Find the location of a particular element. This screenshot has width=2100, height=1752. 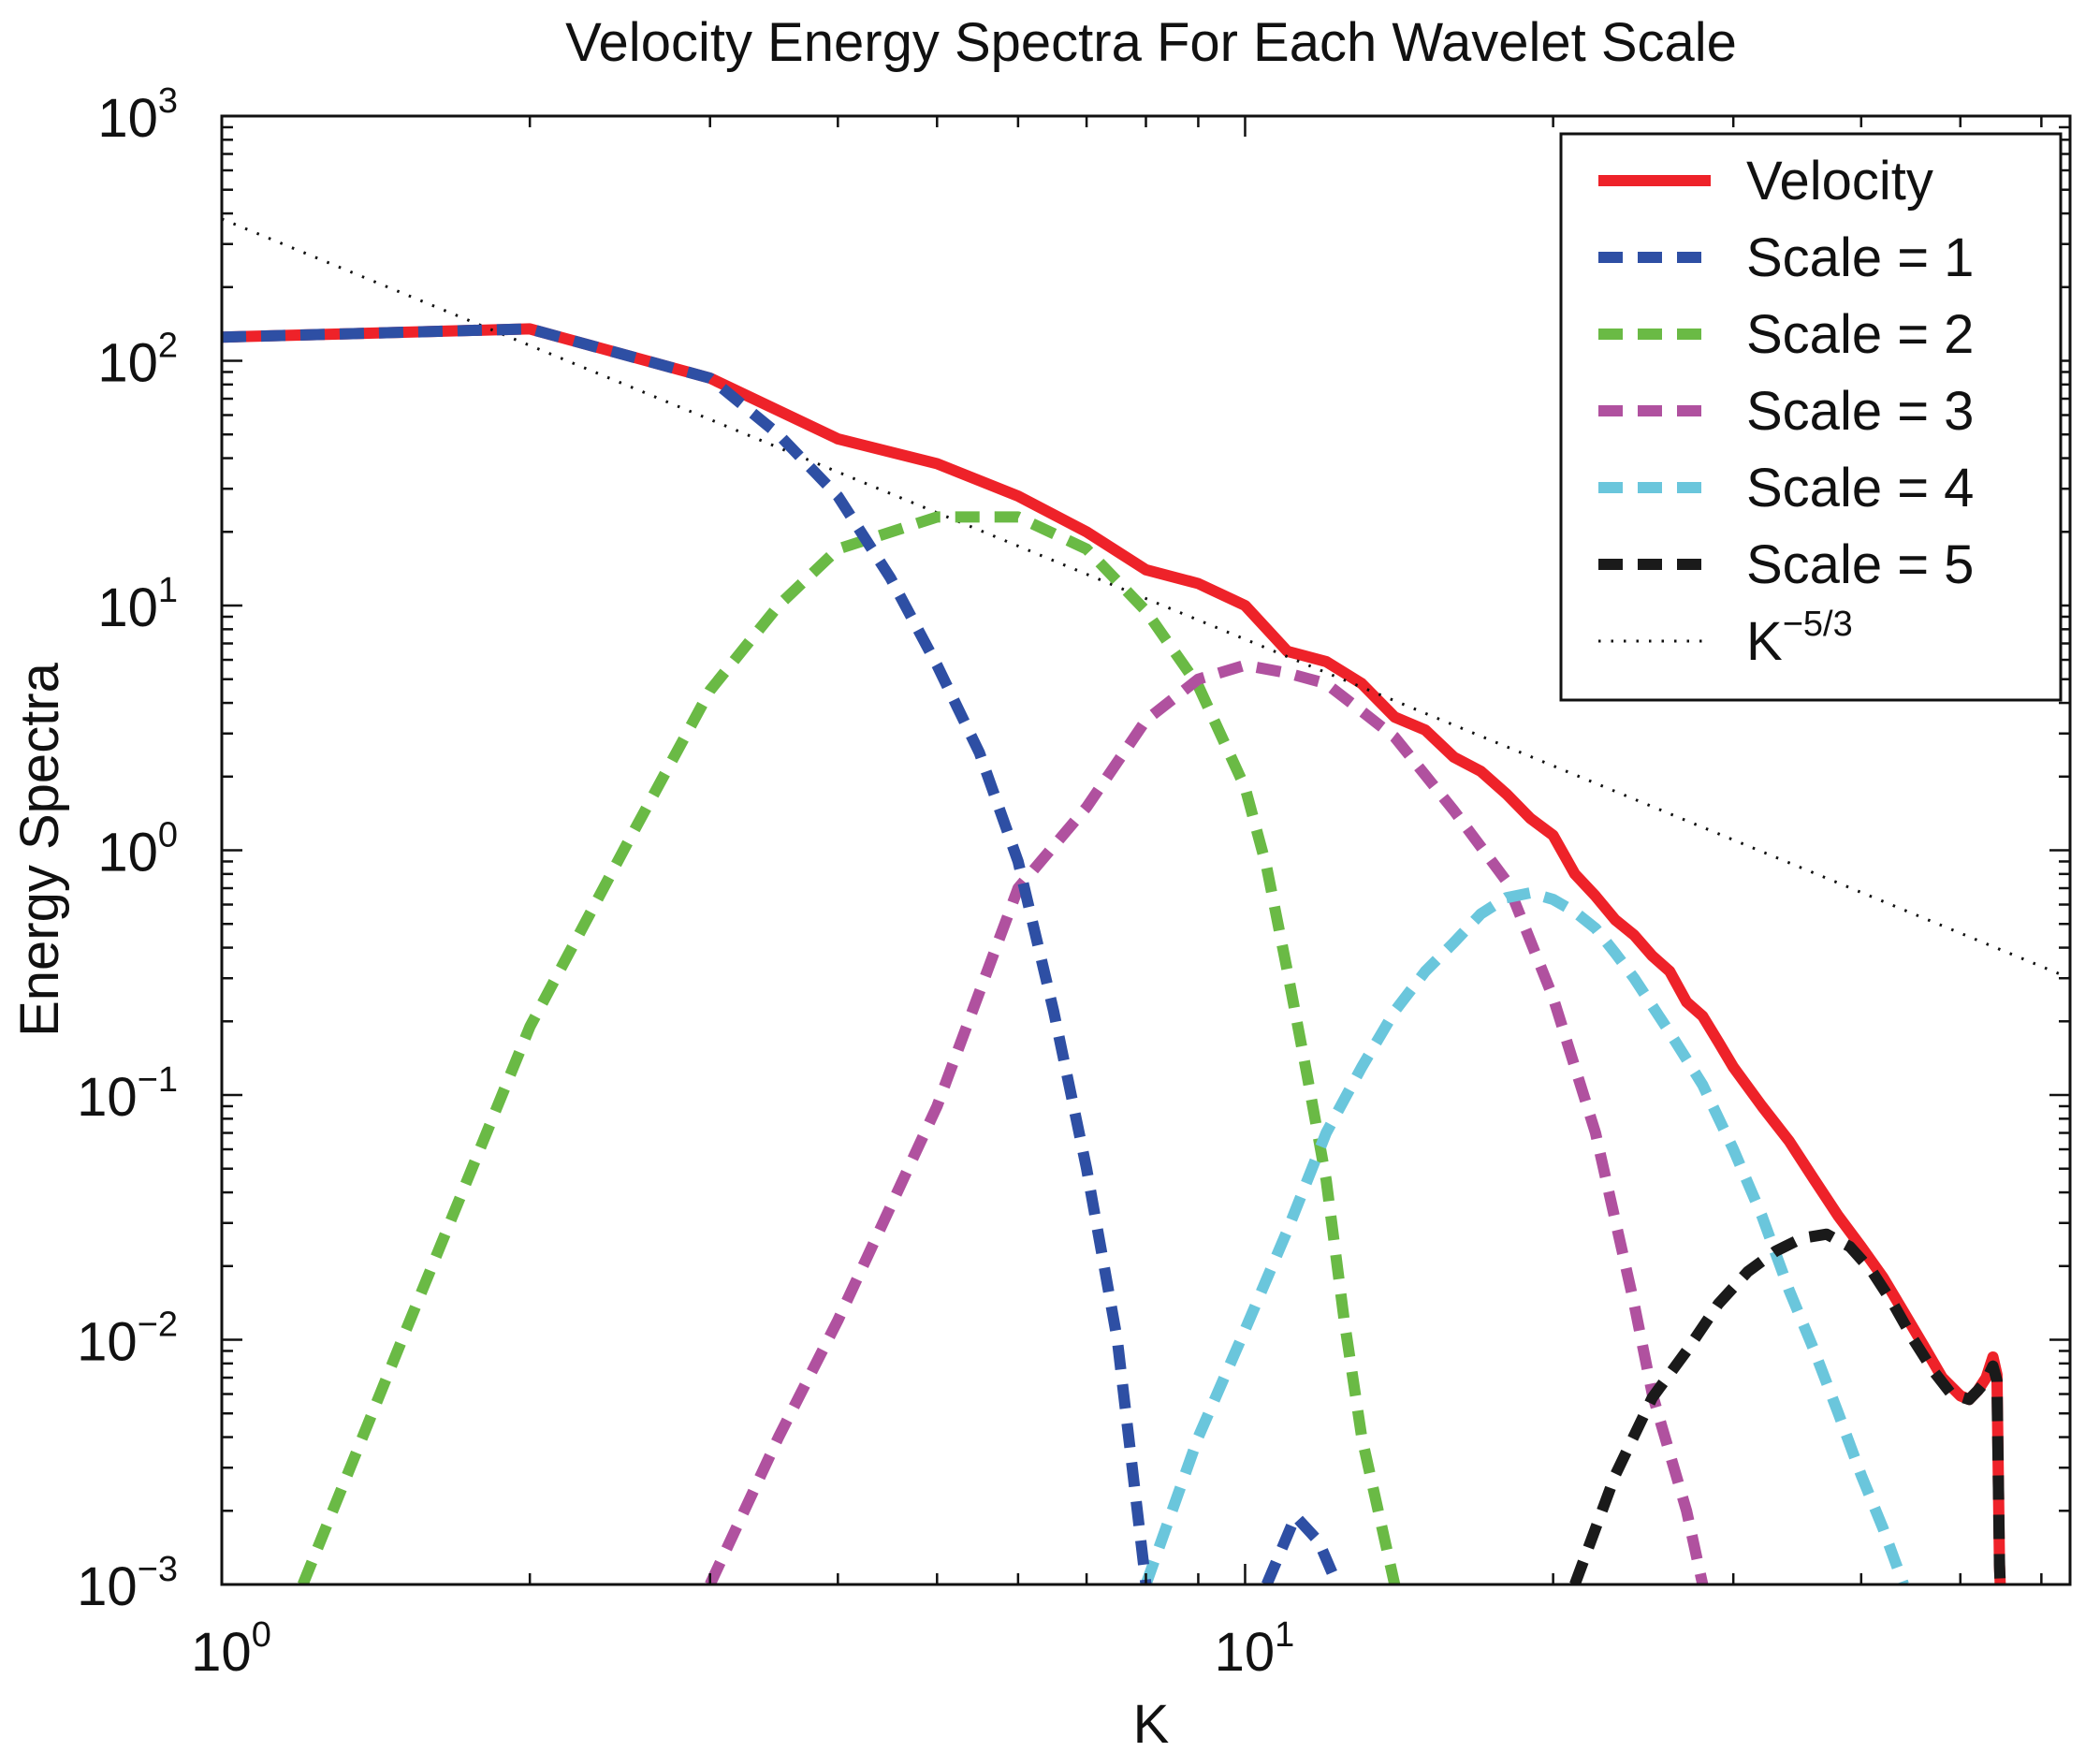

legend-label-velocity: Velocity is located at coordinates (1839, 181).